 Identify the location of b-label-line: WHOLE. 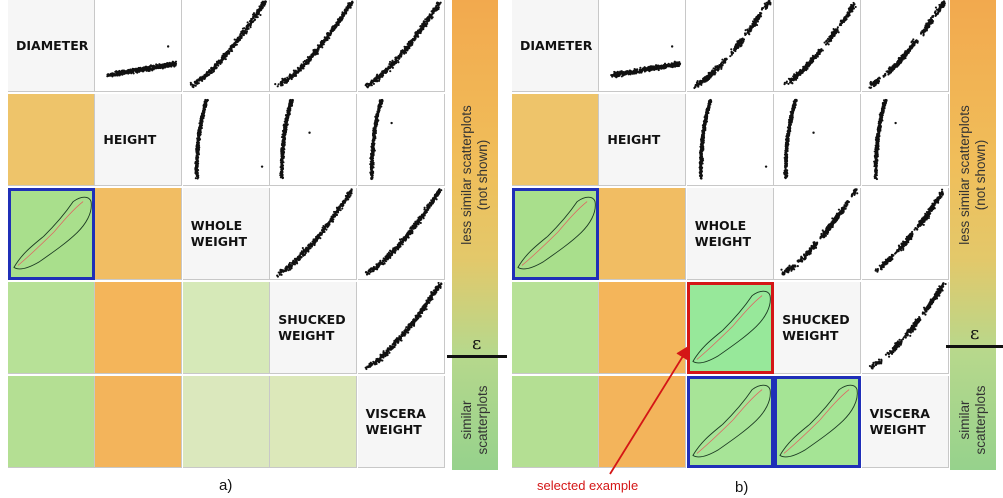
(720, 225).